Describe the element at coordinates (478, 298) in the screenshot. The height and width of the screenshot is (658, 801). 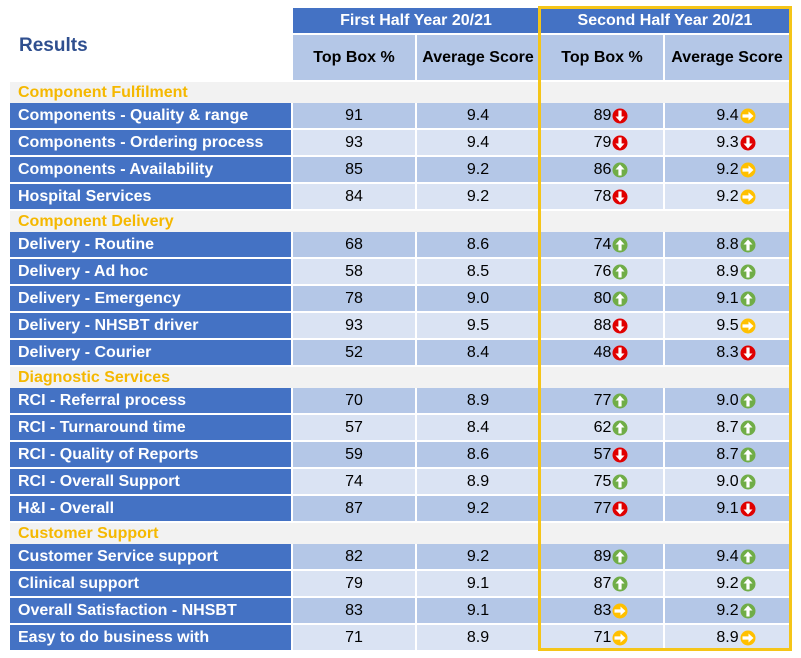
I see `h1-average-score-cell-value: 9.0` at that location.